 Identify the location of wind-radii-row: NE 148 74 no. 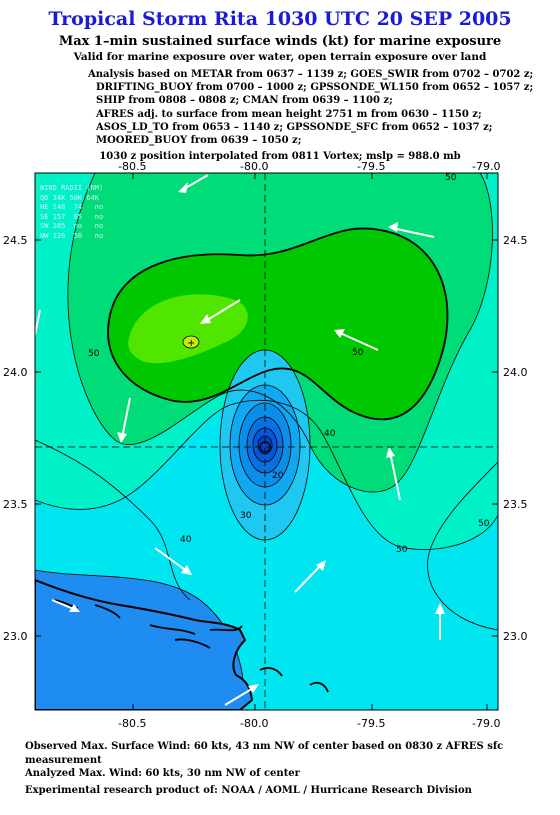
(72, 207).